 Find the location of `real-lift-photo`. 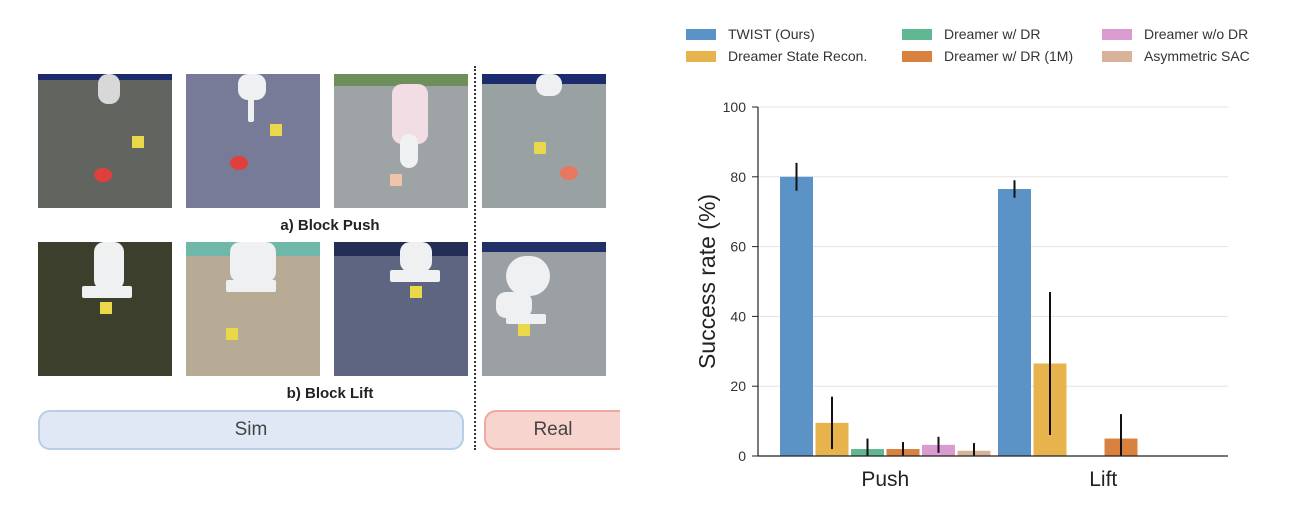

real-lift-photo is located at coordinates (544, 309).